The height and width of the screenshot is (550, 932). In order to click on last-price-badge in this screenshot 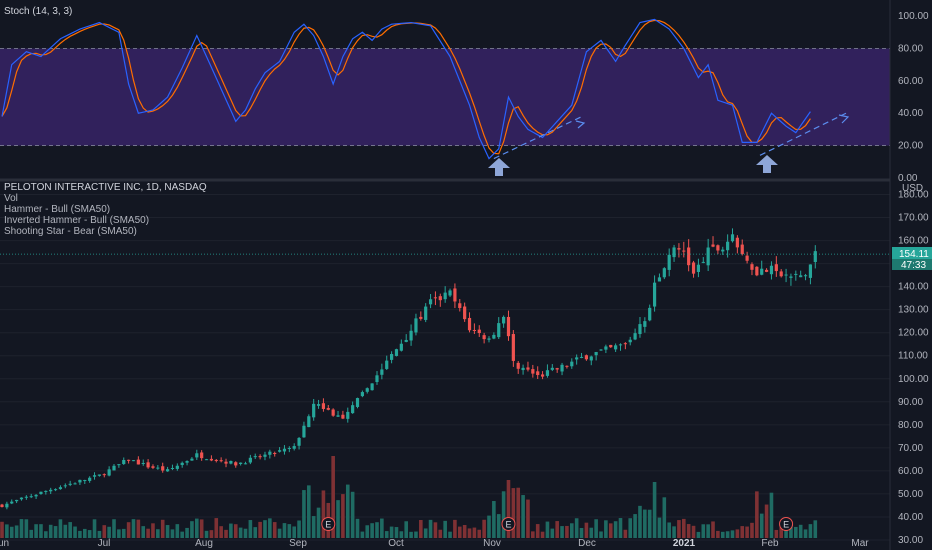, I will do `click(912, 253)`.